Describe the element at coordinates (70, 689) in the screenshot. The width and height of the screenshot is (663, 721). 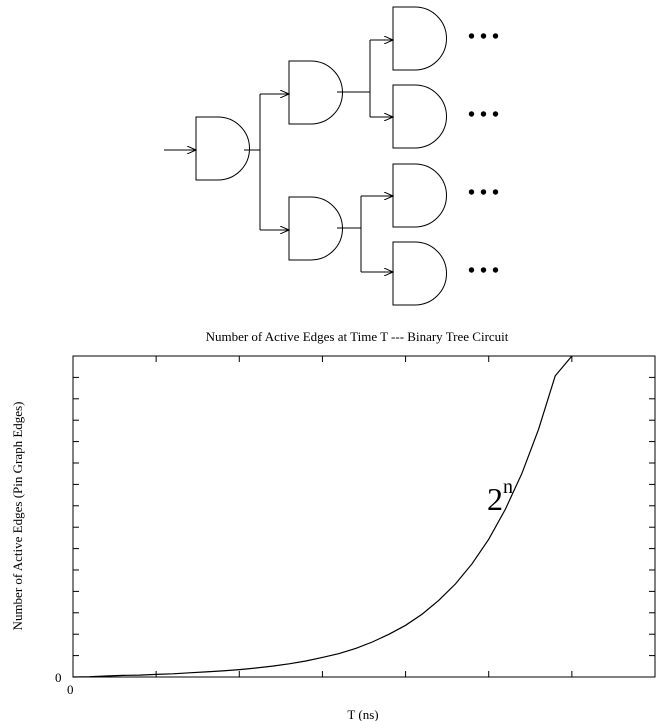
I see `x-axis-tick-0: 0` at that location.